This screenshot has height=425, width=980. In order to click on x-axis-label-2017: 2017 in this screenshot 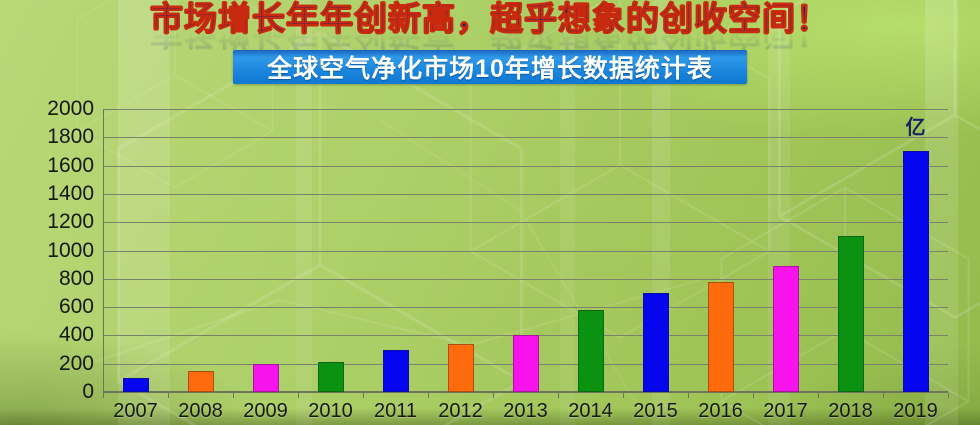, I will do `click(785, 411)`.